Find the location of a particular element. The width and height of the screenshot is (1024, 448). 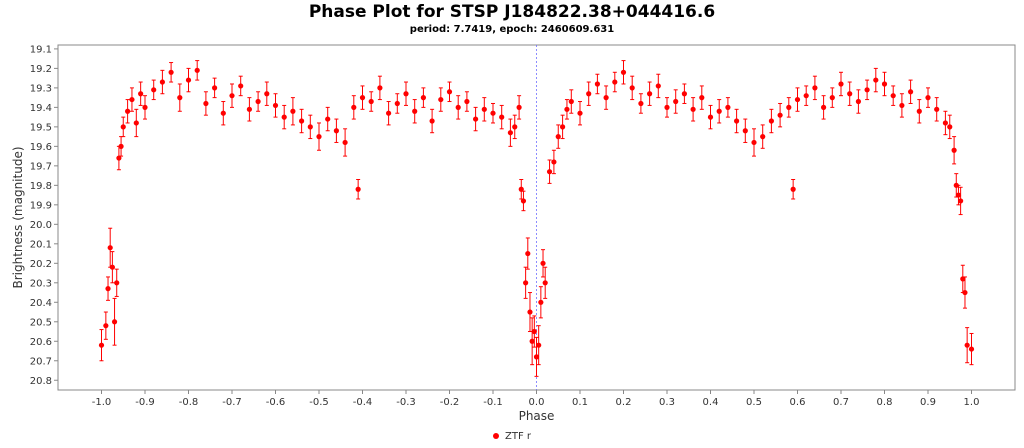

y-tick-label: 19.8 is located at coordinates (41, 186).